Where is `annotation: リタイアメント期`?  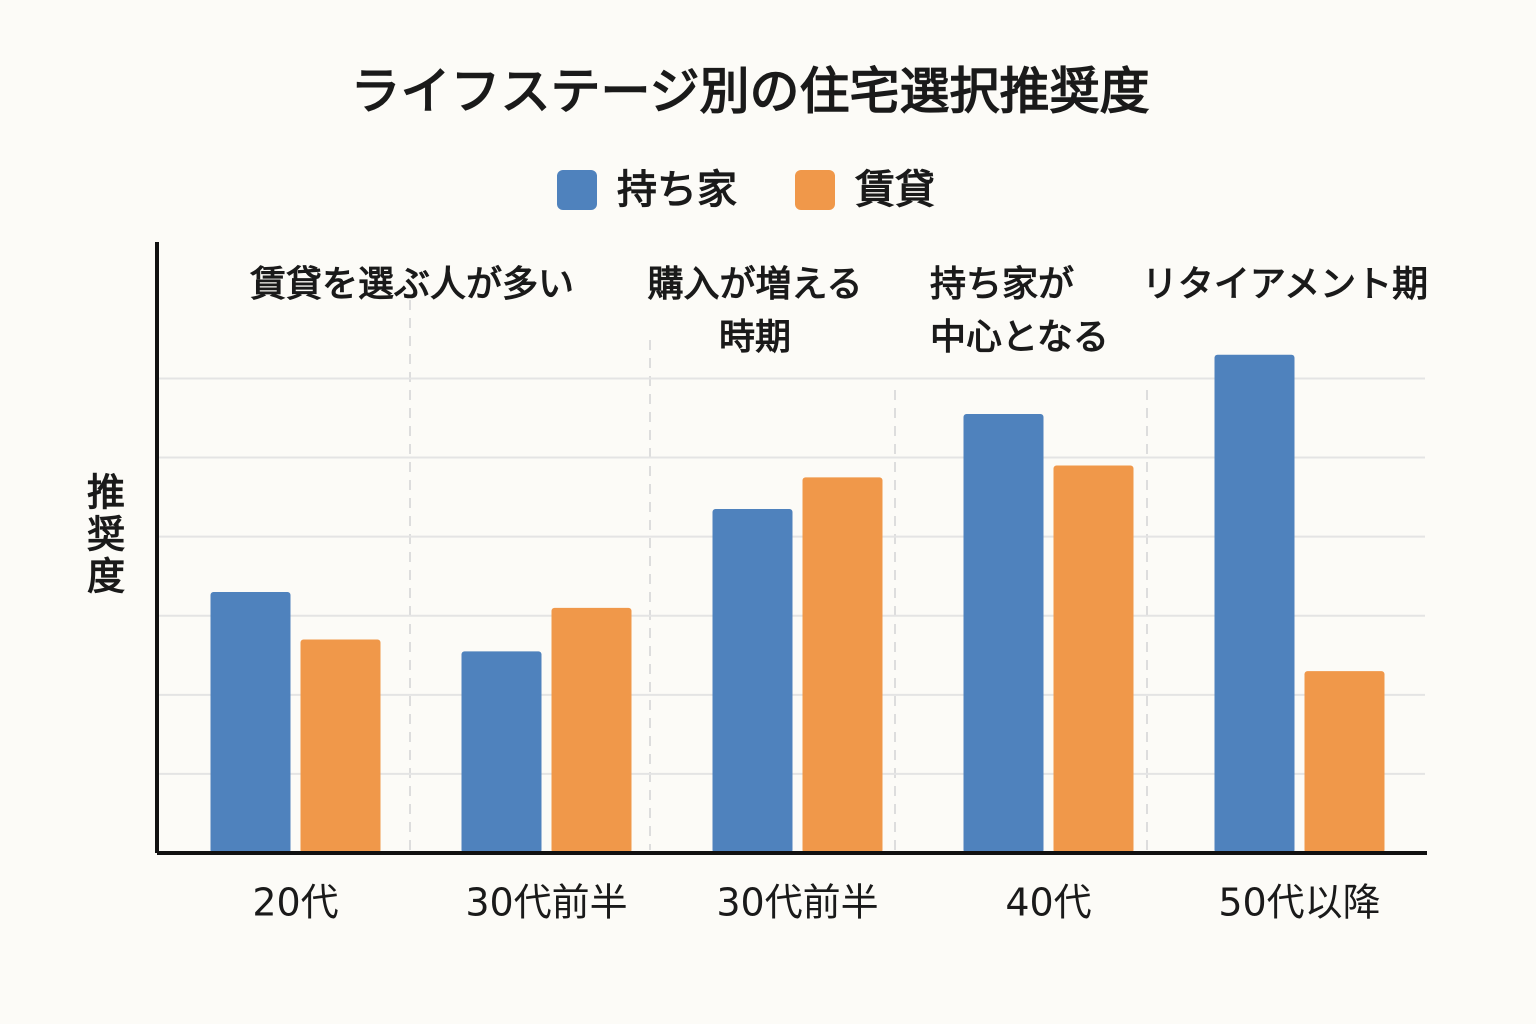
annotation: リタイアメント期 is located at coordinates (1285, 284).